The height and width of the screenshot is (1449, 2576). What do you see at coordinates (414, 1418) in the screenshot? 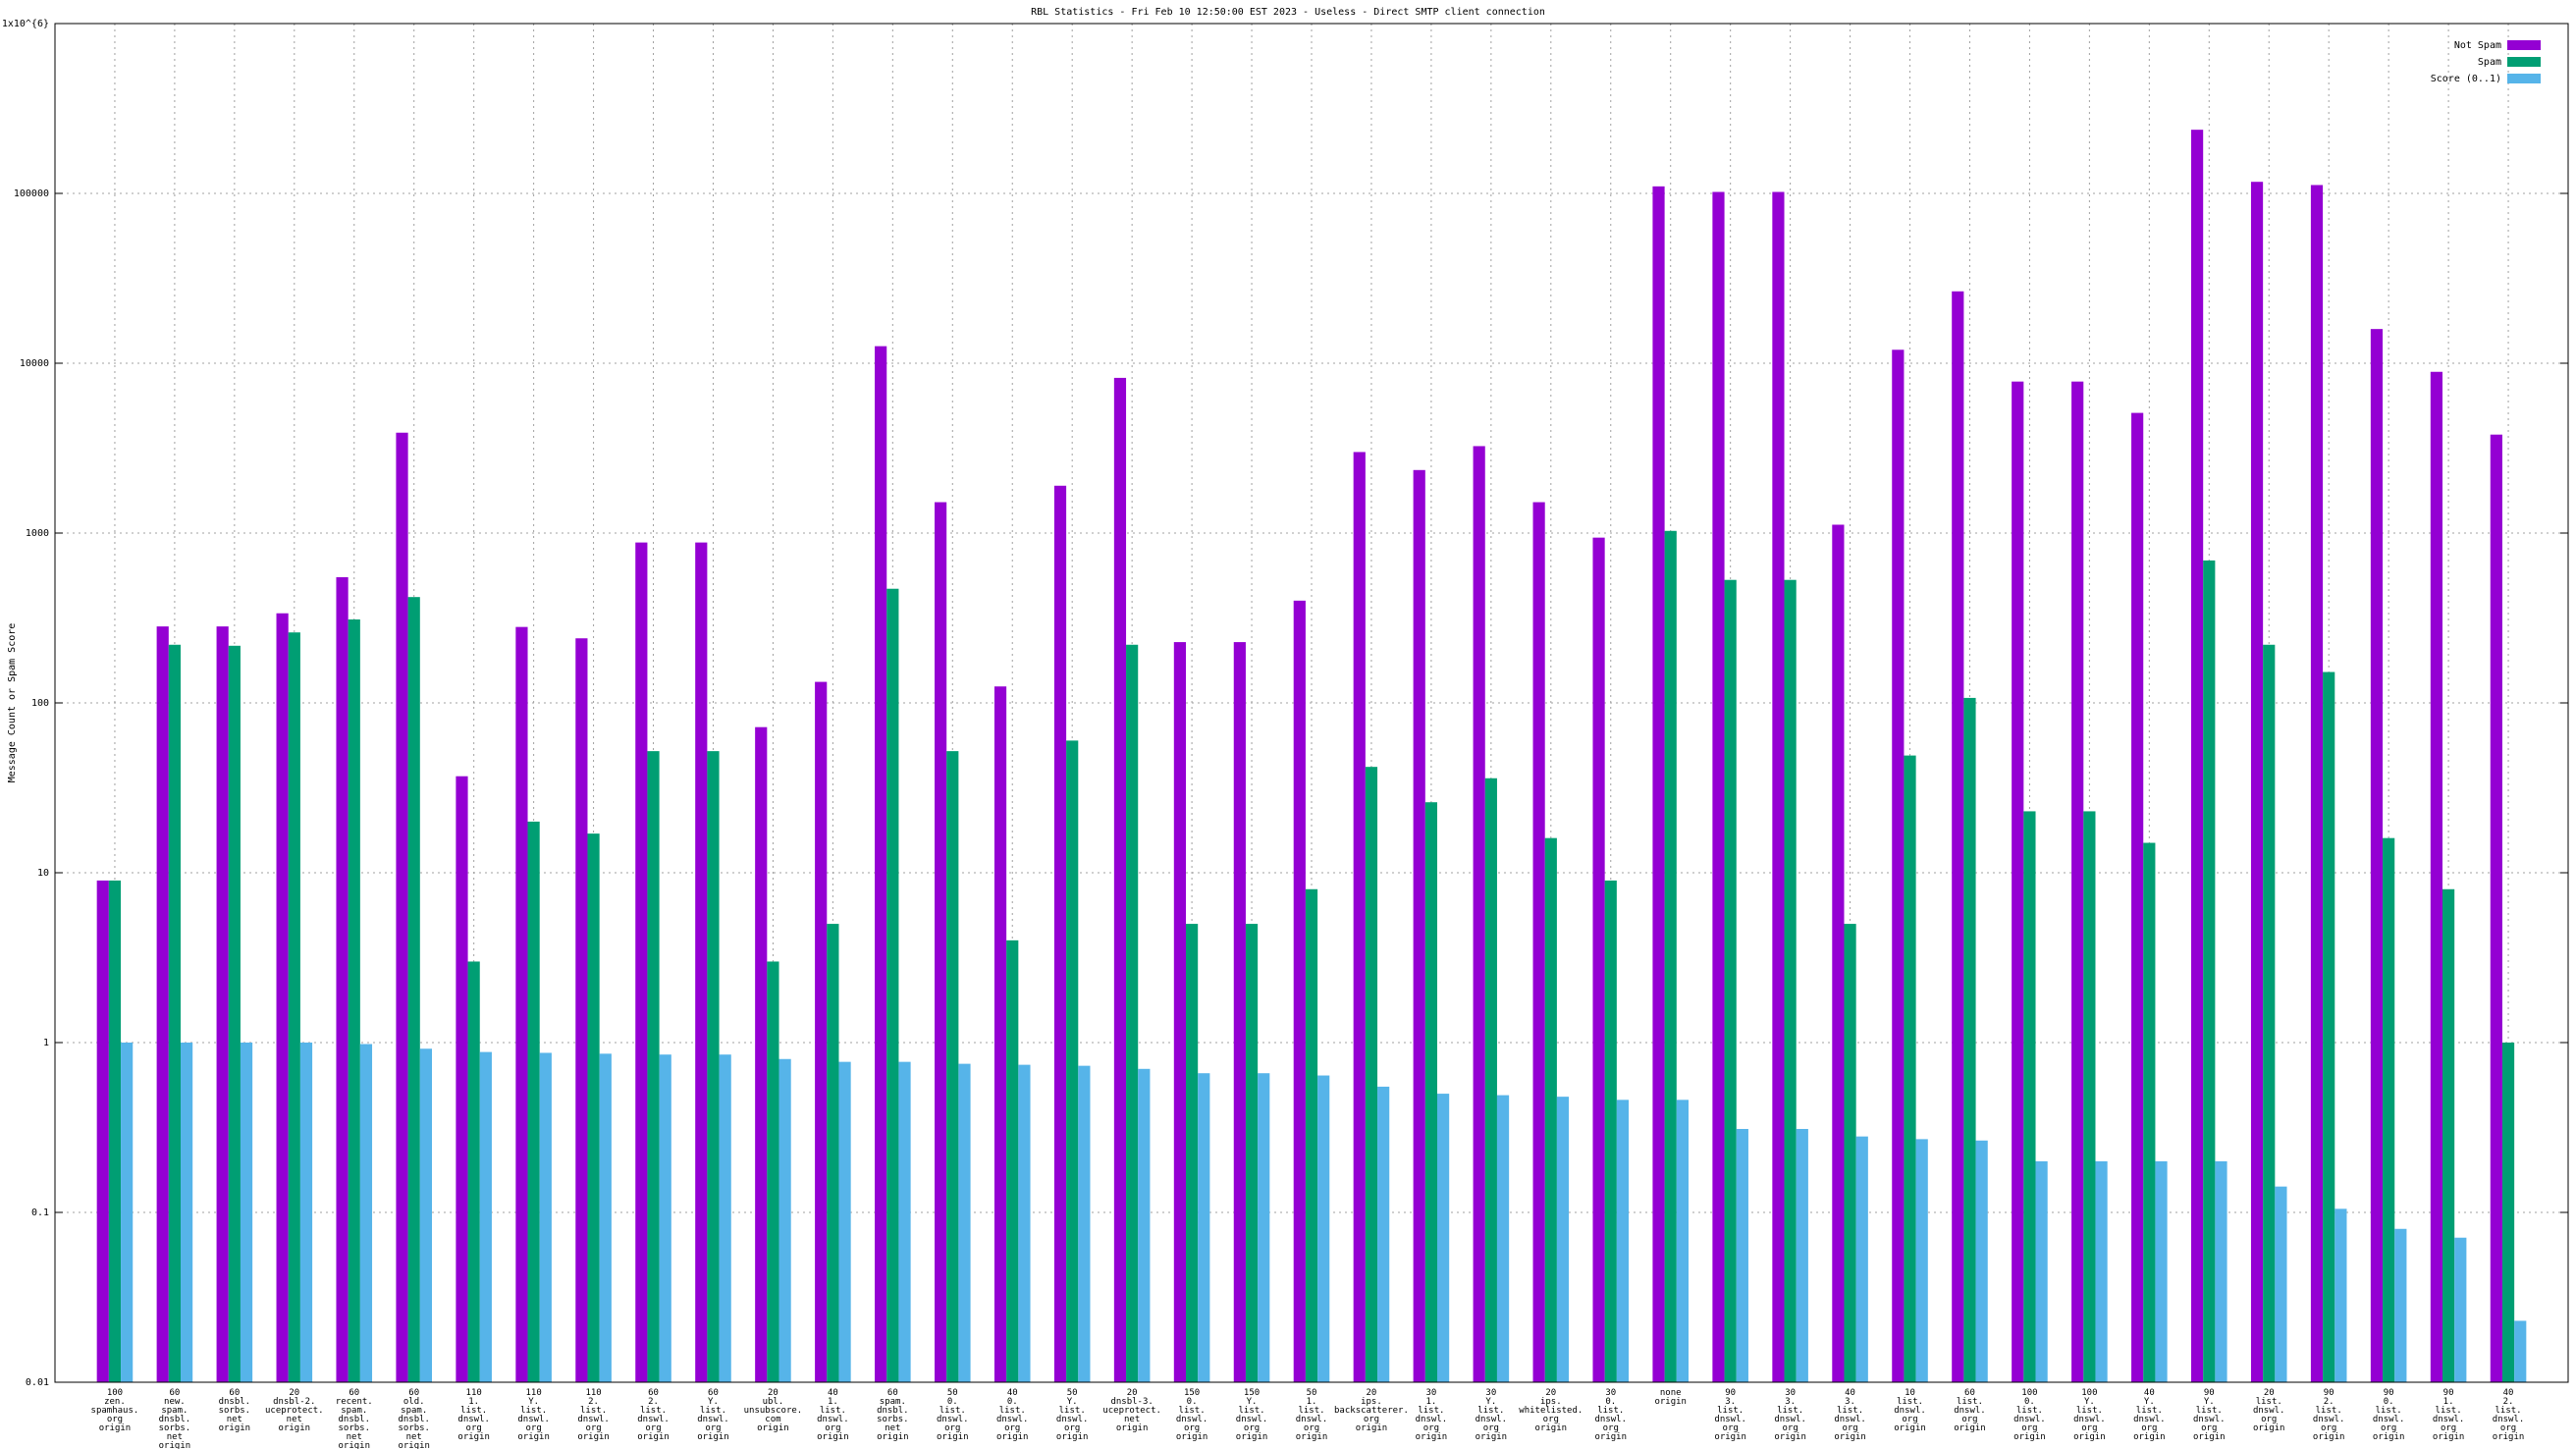
I see `x-tick-label: 60 old. spam. dnsbl. sorbs. net origin` at bounding box center [414, 1418].